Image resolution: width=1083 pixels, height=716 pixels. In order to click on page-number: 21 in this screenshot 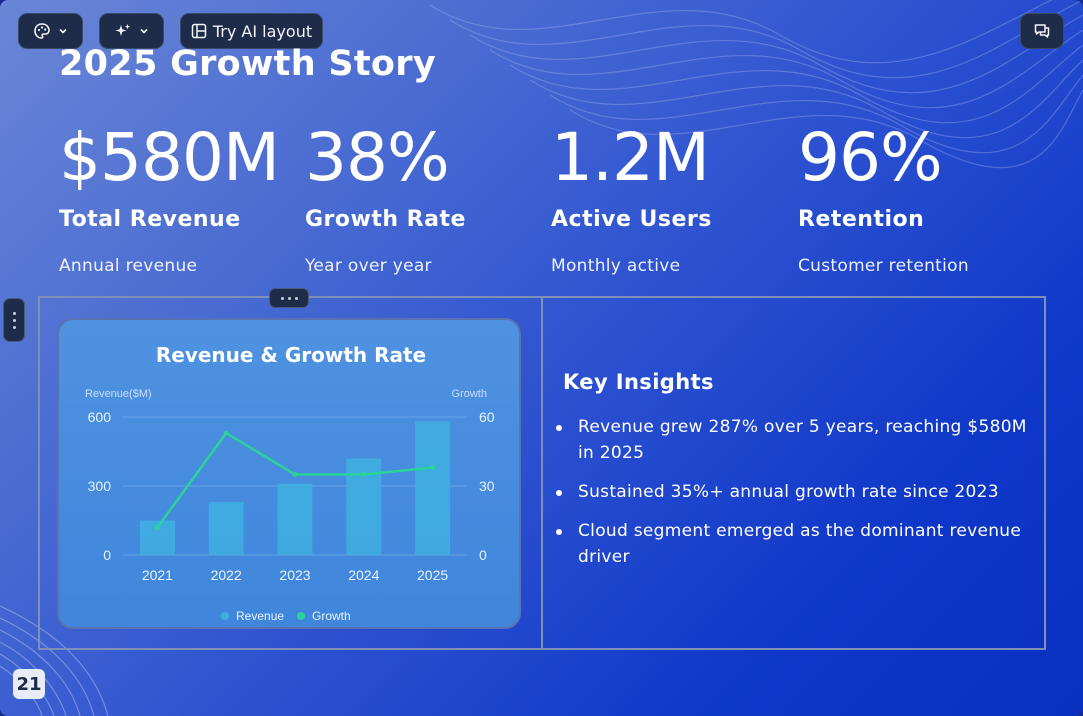, I will do `click(29, 684)`.